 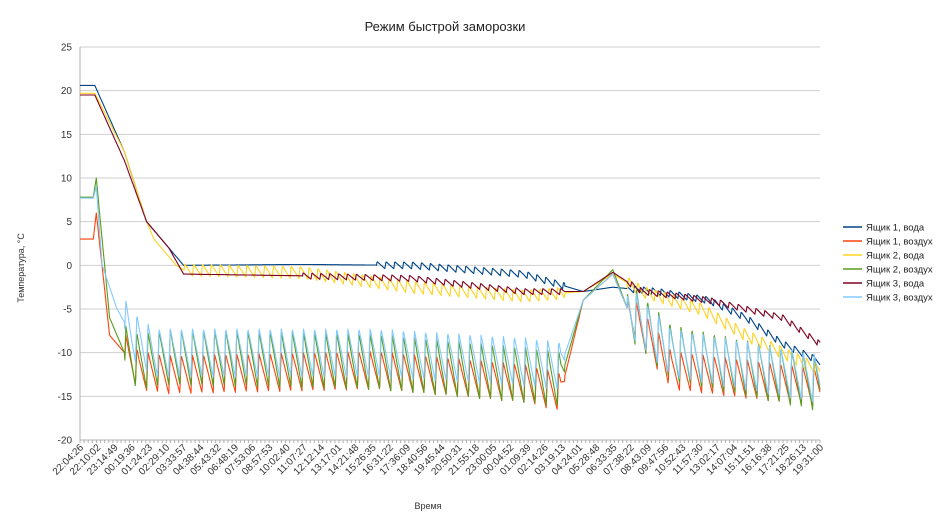 I want to click on y-tick-labels: 25 20 15 10 5 0 -5 -10 -15 -20, so click(x=65, y=245).